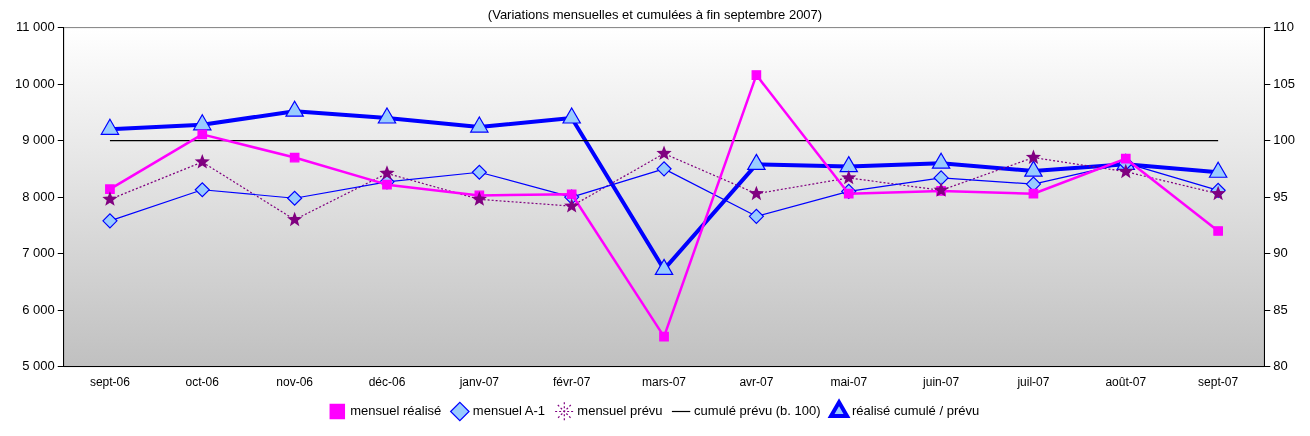 This screenshot has height=436, width=1310. I want to click on y2-tick-label: 105, so click(1284, 83).